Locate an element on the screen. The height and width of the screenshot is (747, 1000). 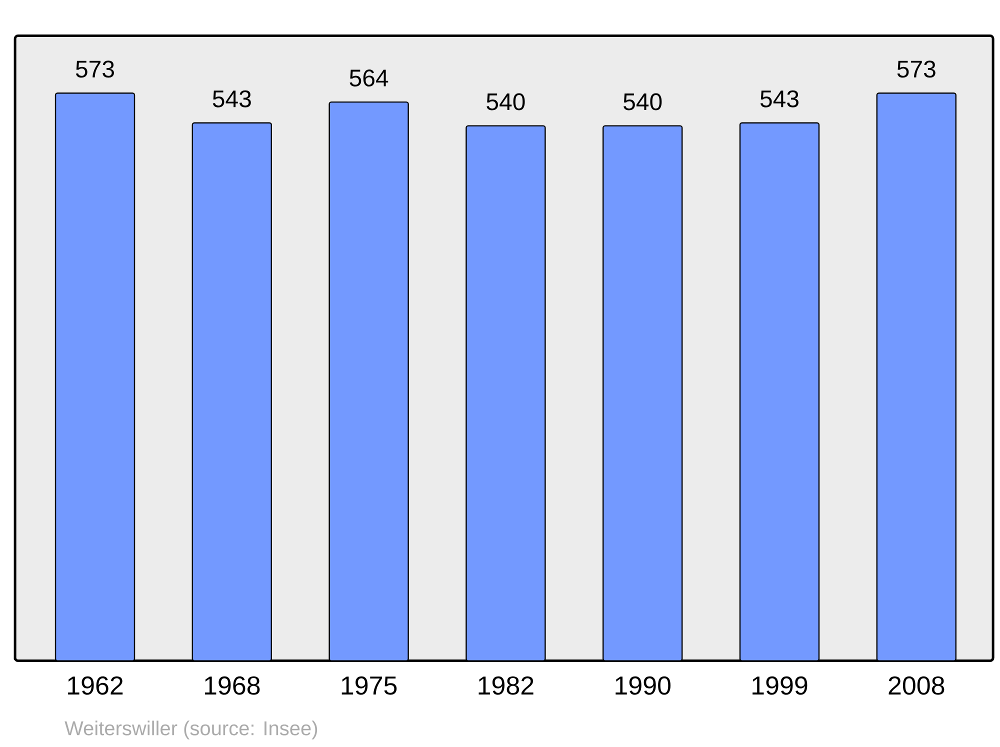
data-label: 564 is located at coordinates (369, 78).